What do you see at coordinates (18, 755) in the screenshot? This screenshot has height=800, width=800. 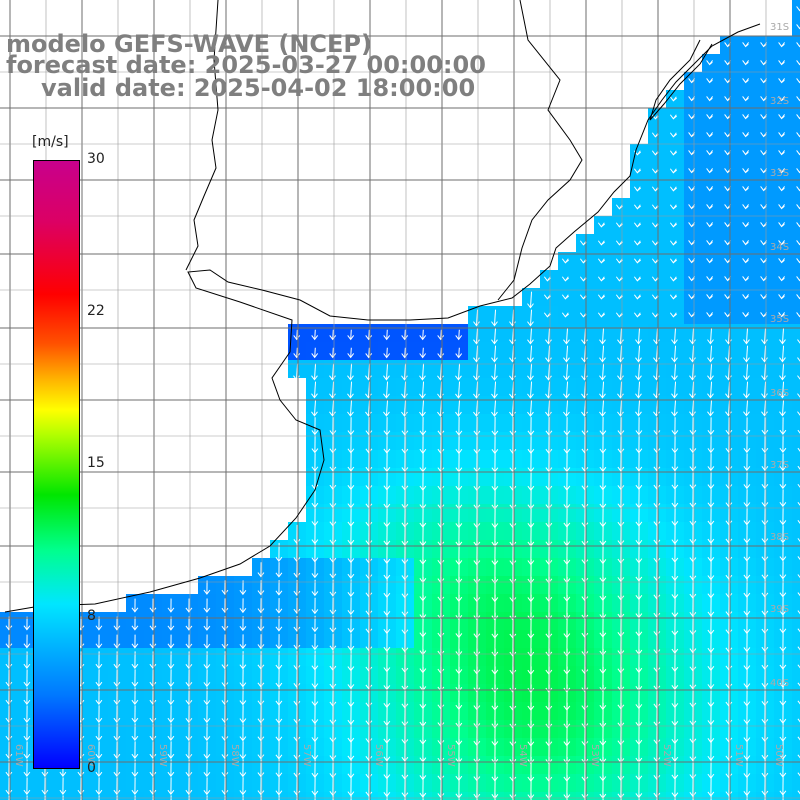 I see `longitude-label: 61W` at bounding box center [18, 755].